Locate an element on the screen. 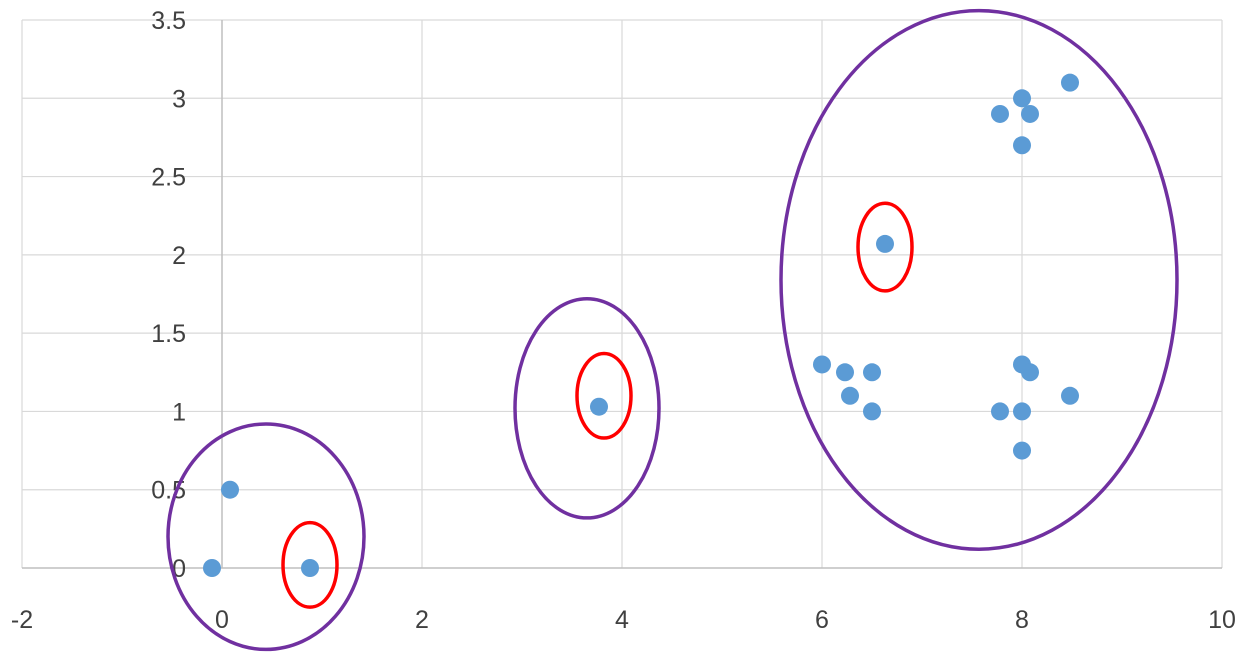 The height and width of the screenshot is (658, 1250). y-tick-label: 3.5 is located at coordinates (168, 21).